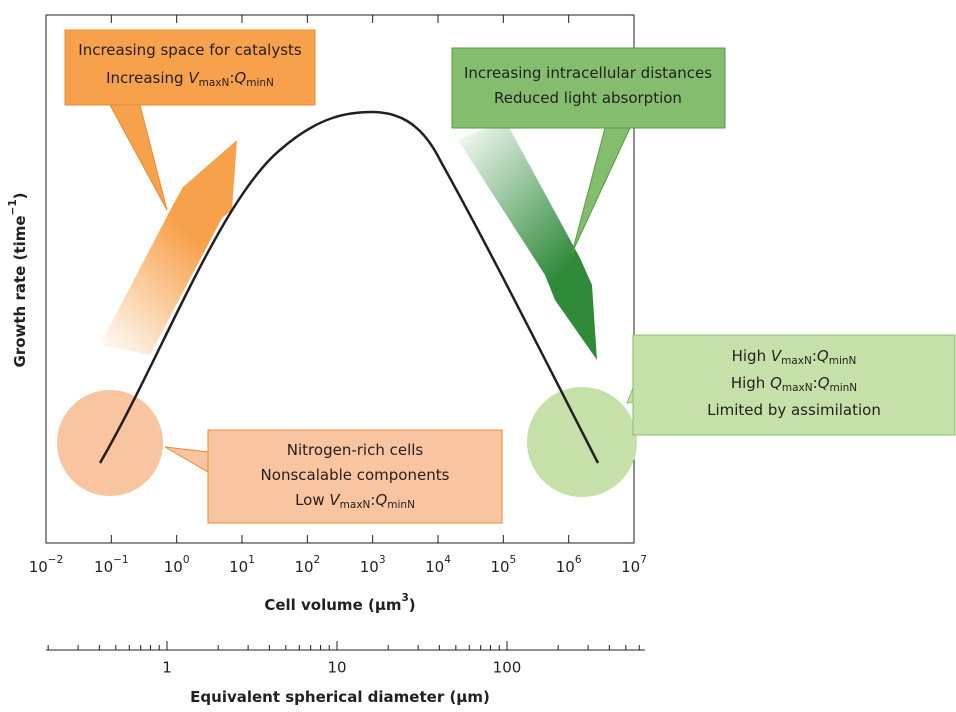  Describe the element at coordinates (120, 560) in the screenshot. I see `tick-exp: −1` at that location.